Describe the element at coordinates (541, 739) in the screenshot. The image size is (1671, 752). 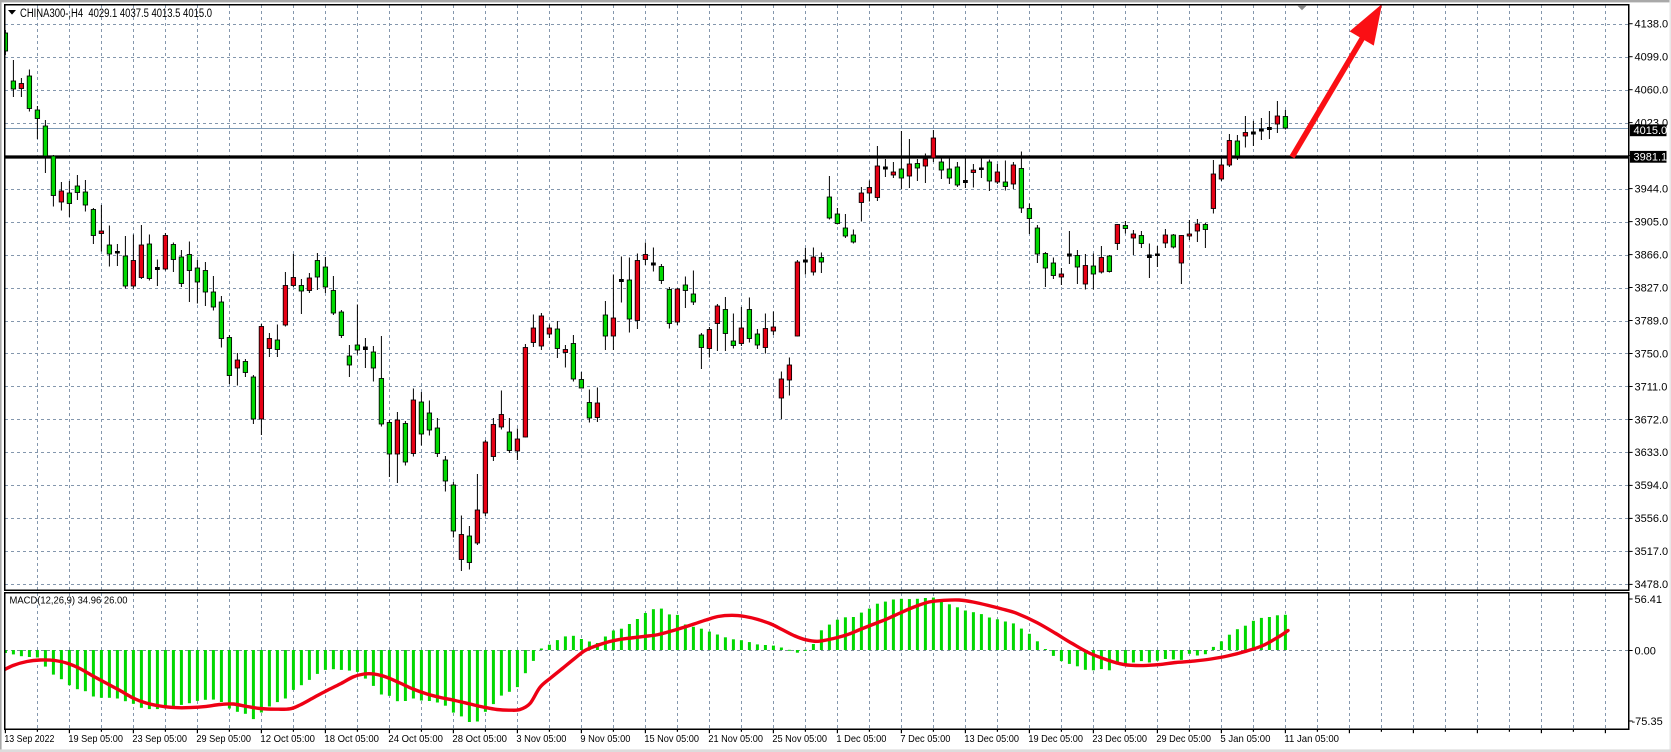
I see `svg-text: 3 Nov 05:00` at that location.